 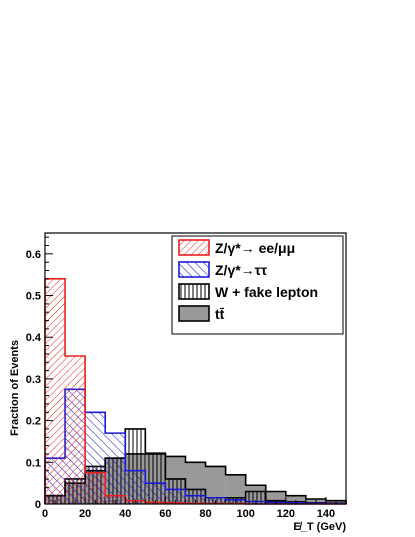 I want to click on y-tick-label: 0.4, so click(x=34, y=338).